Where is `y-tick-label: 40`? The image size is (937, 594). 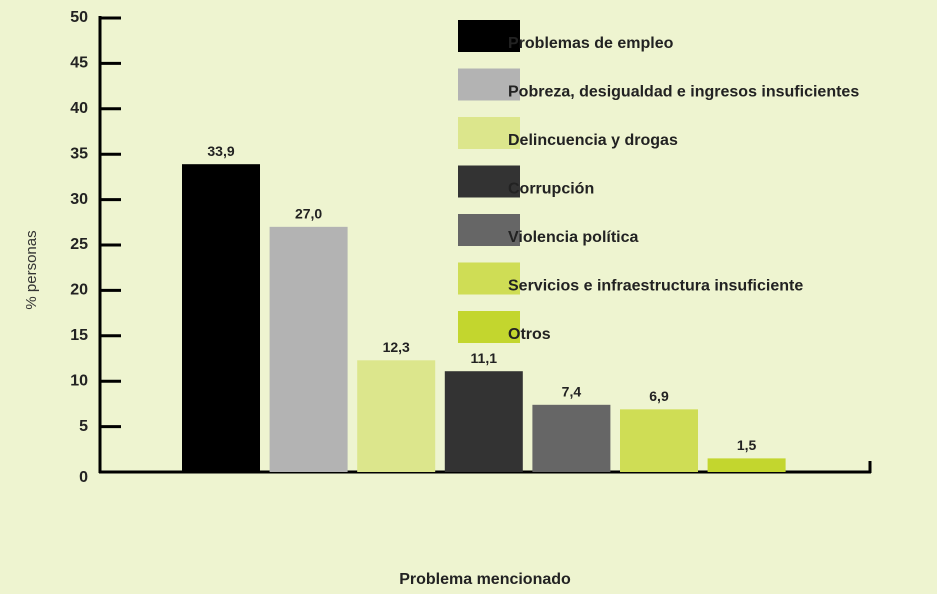 y-tick-label: 40 is located at coordinates (79, 108).